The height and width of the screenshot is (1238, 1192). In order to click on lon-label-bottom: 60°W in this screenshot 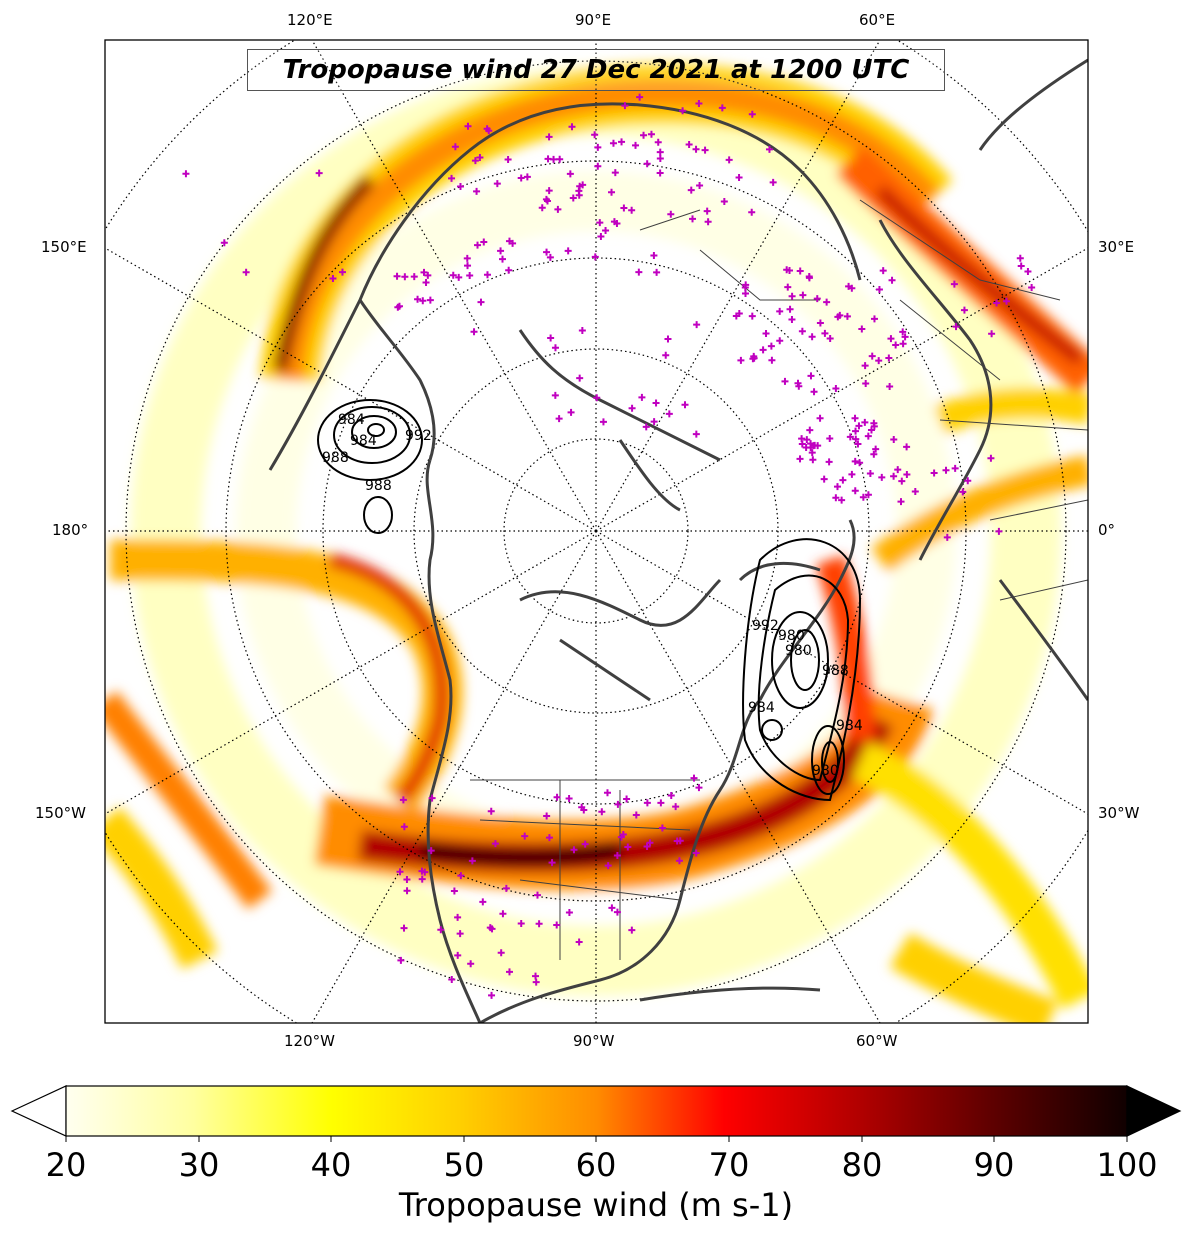, I will do `click(877, 1041)`.